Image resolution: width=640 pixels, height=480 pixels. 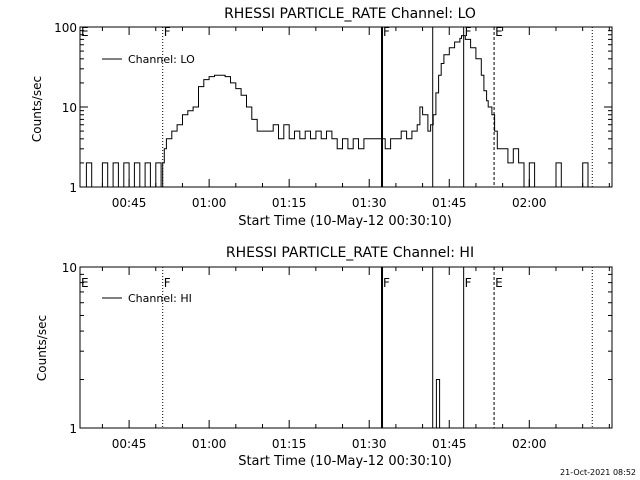 I want to click on series-line, so click(x=438, y=404).